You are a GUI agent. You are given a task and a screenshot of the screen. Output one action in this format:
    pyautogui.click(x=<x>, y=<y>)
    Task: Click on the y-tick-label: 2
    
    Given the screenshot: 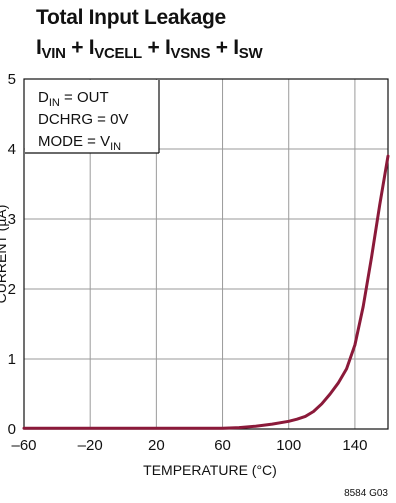 What is the action you would take?
    pyautogui.click(x=12, y=289)
    